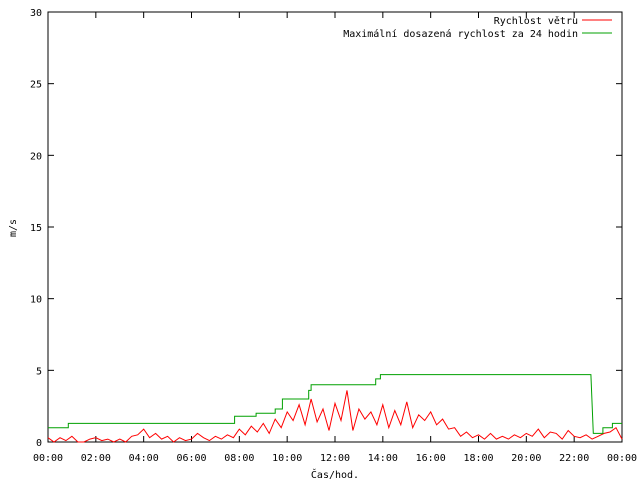 Image resolution: width=640 pixels, height=480 pixels. Describe the element at coordinates (574, 458) in the screenshot. I see `x-tick-label: 22:00` at that location.